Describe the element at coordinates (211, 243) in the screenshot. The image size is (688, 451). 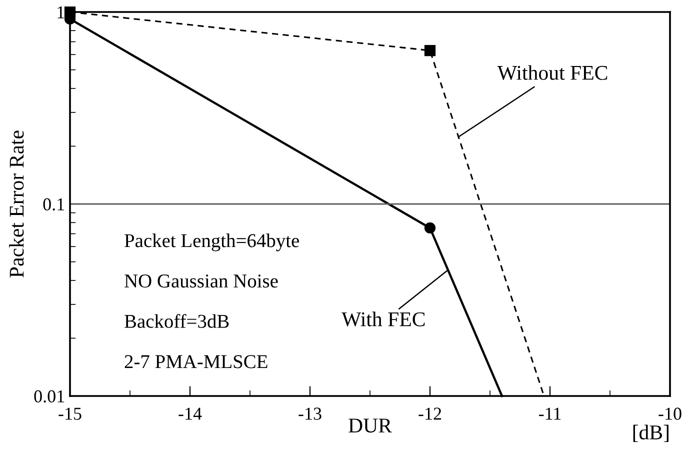
I see `annotation: Packet Length=64byte` at that location.